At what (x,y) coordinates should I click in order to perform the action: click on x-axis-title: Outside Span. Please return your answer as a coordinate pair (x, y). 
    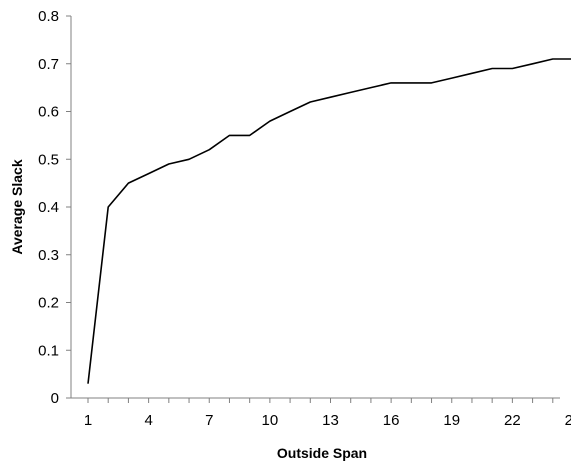
    Looking at the image, I should click on (322, 453).